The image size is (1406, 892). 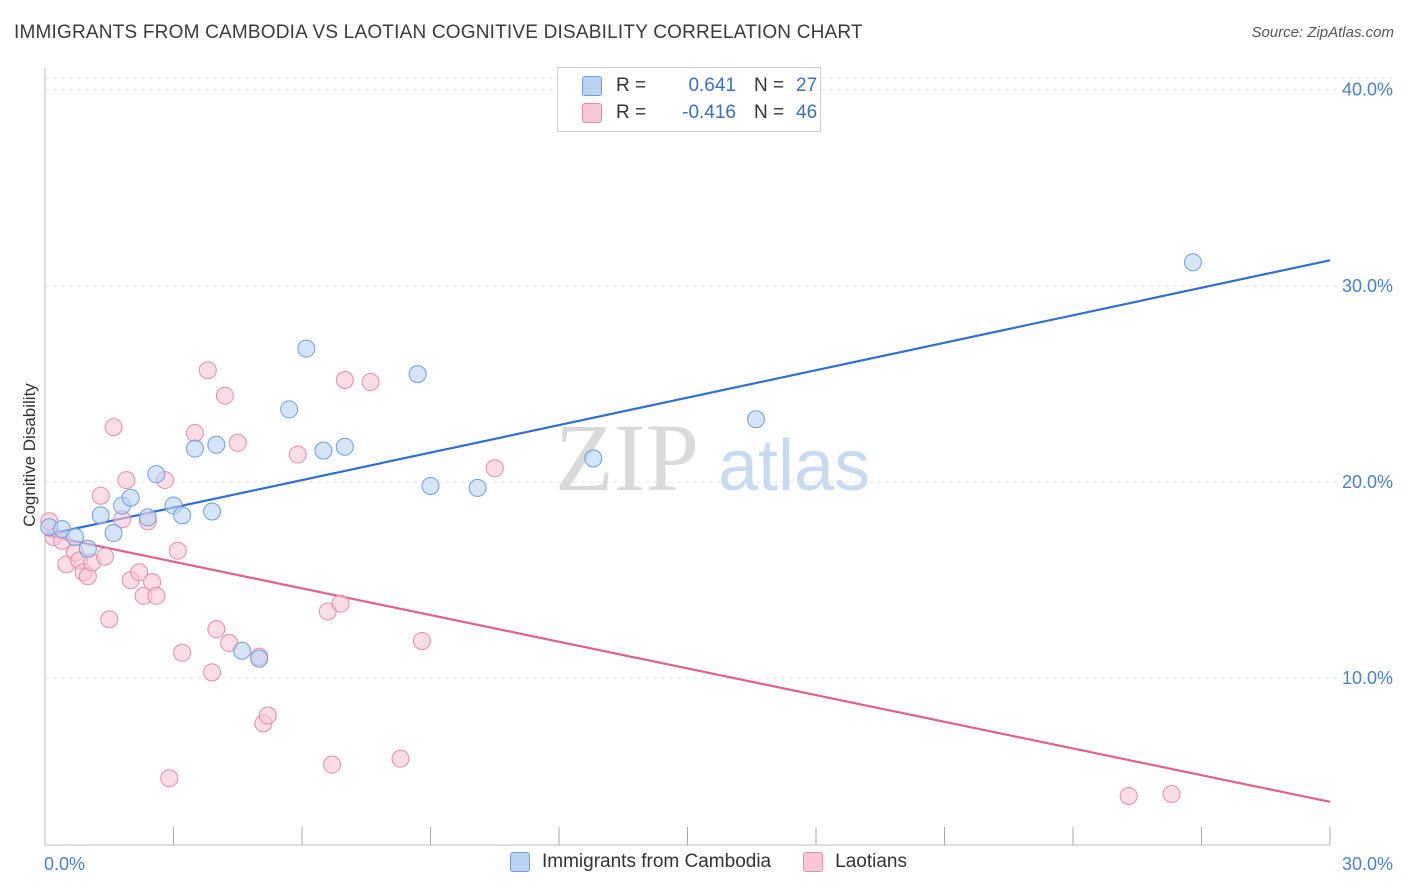 What do you see at coordinates (807, 85) in the screenshot?
I see `legend-n-value: 27` at bounding box center [807, 85].